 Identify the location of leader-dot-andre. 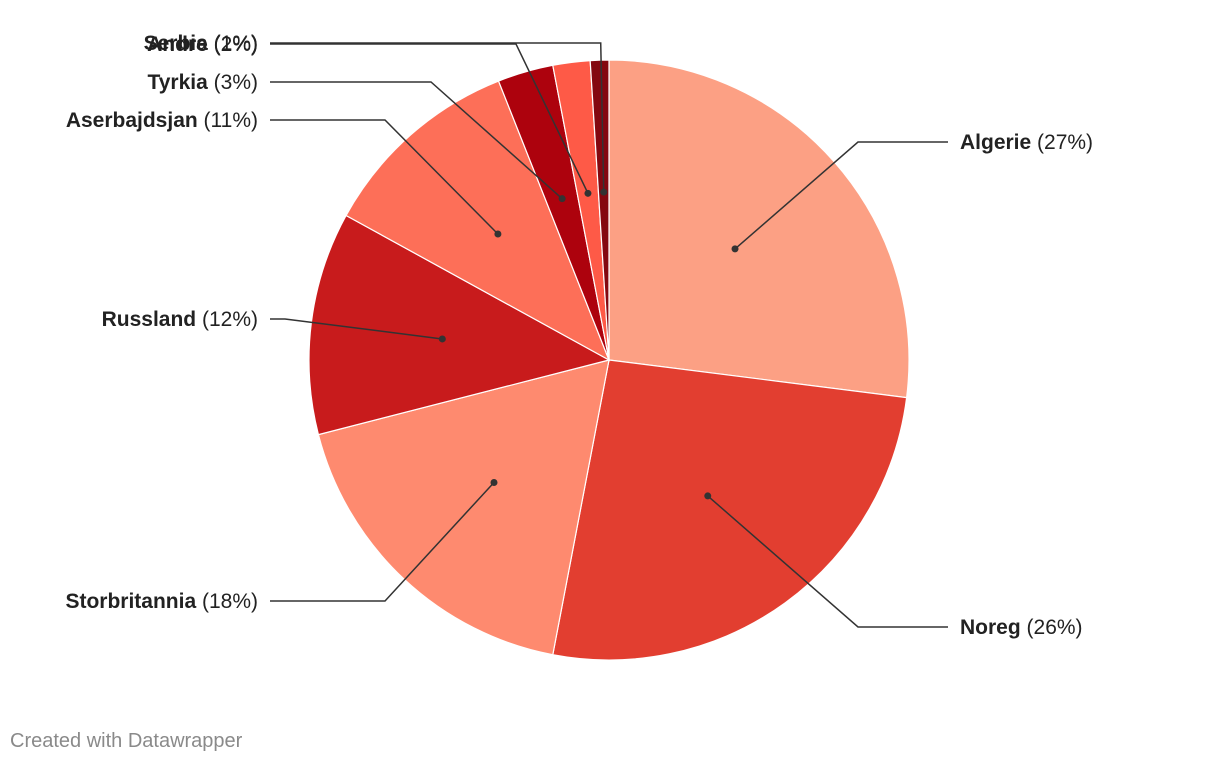
(588, 193).